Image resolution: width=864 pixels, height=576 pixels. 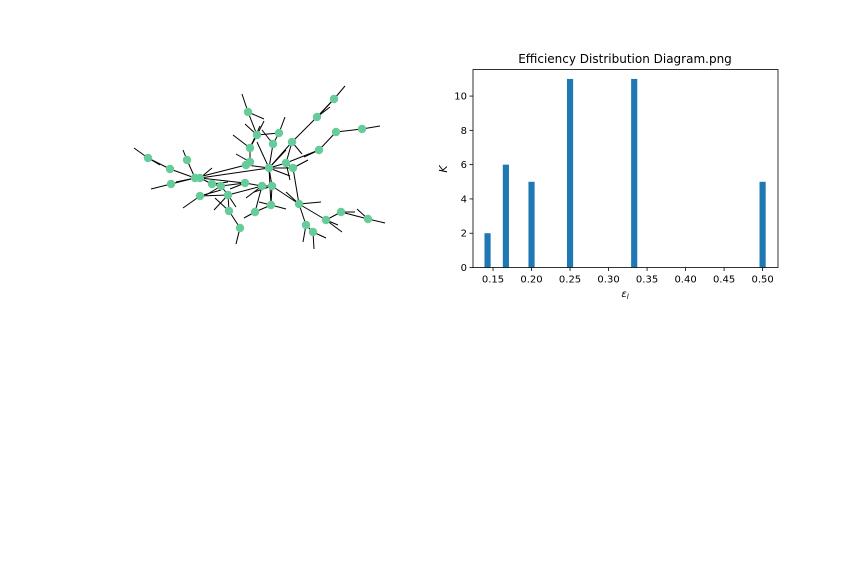 What do you see at coordinates (464, 268) in the screenshot?
I see `y-tick-label: 0` at bounding box center [464, 268].